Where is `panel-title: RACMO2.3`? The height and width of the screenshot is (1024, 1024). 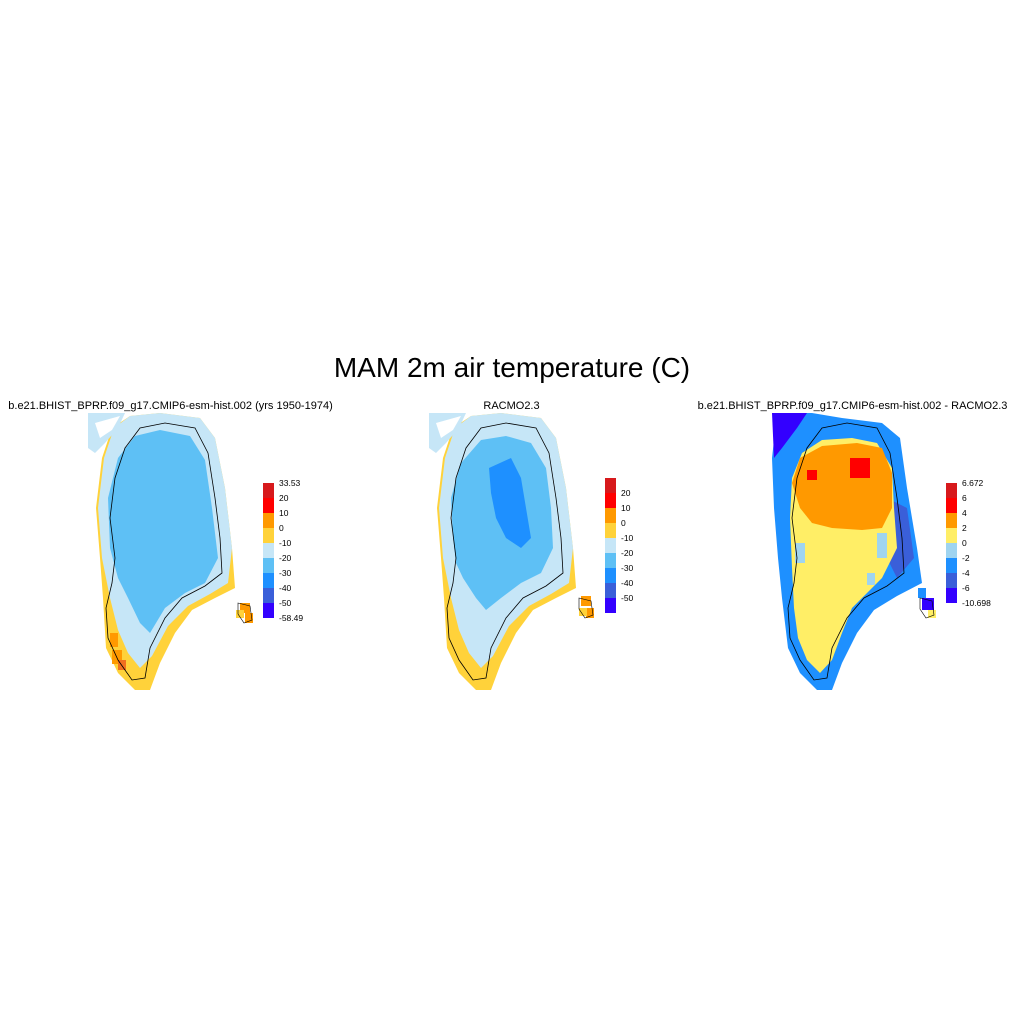 panel-title: RACMO2.3 is located at coordinates (511, 406).